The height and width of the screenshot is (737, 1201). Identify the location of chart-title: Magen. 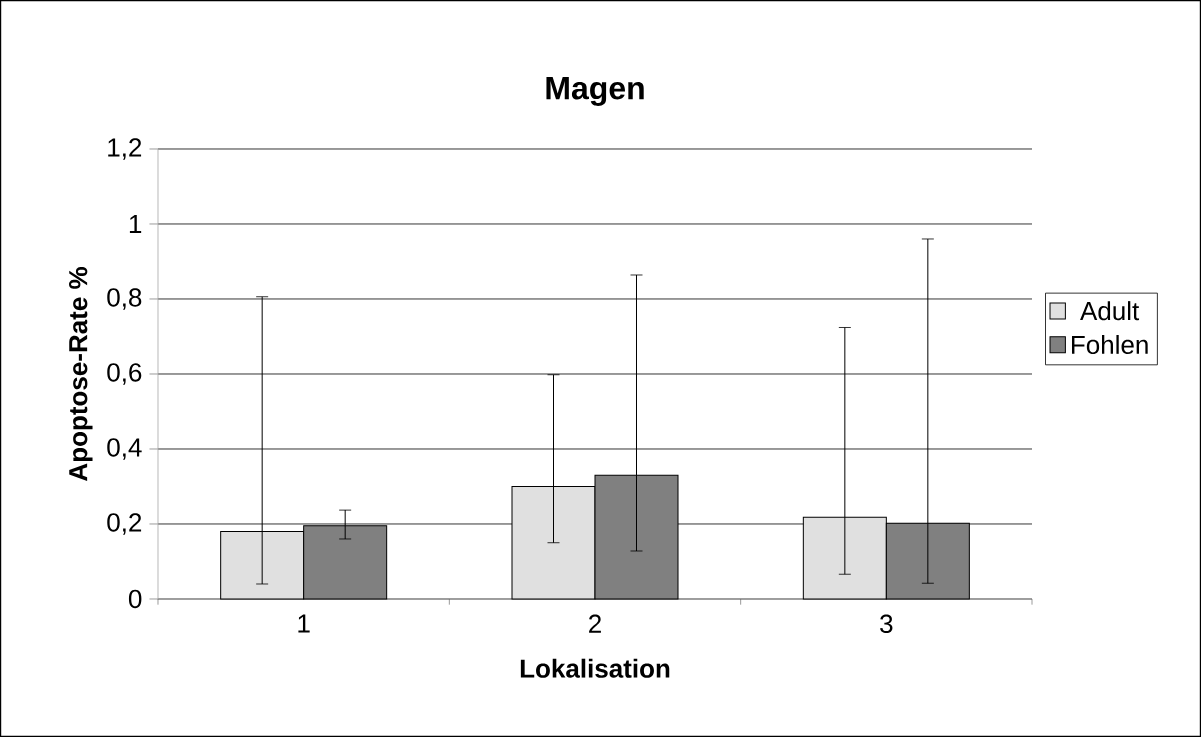
(595, 91).